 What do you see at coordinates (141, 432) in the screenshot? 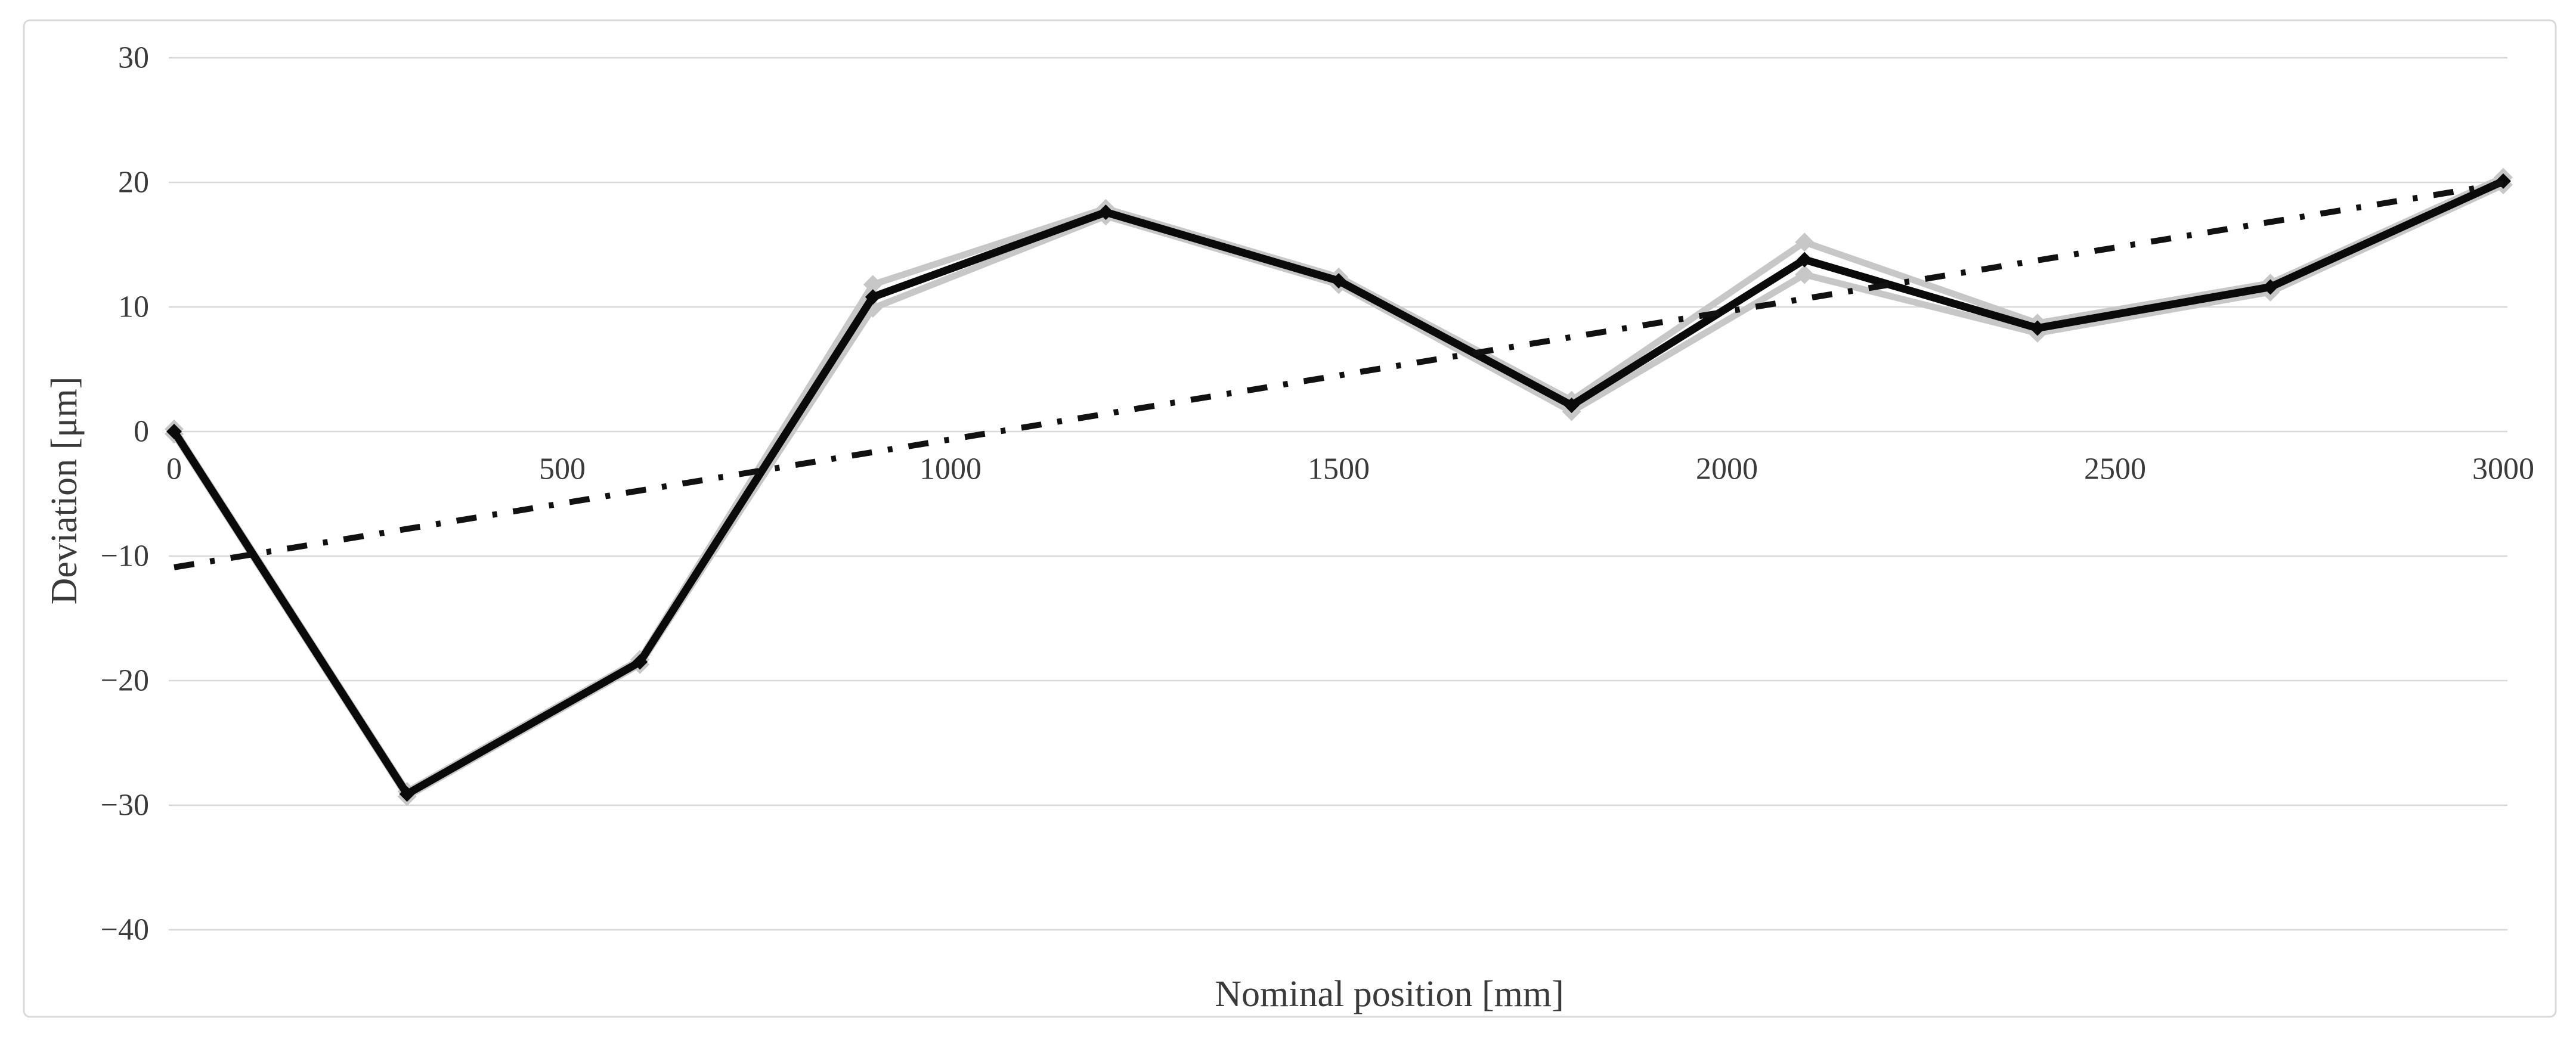
I see `y-tick-label: 0` at bounding box center [141, 432].